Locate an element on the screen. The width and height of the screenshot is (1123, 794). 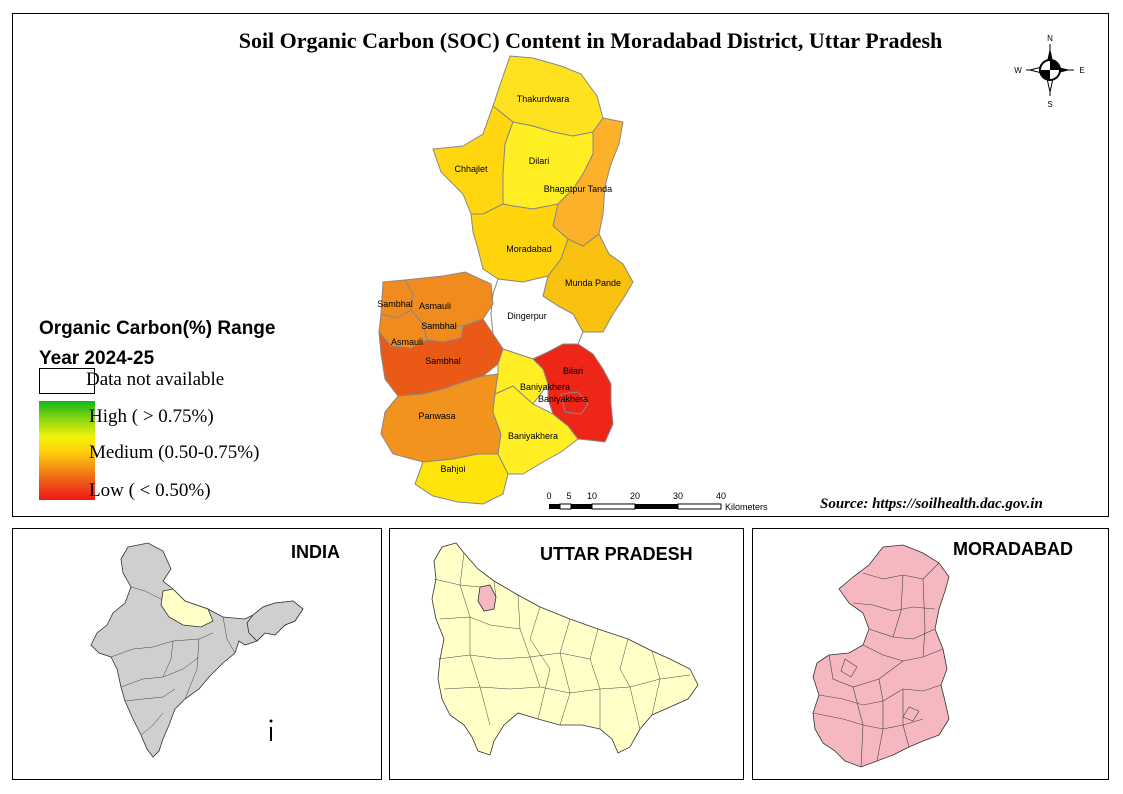
east-label: E is located at coordinates (1081, 70).